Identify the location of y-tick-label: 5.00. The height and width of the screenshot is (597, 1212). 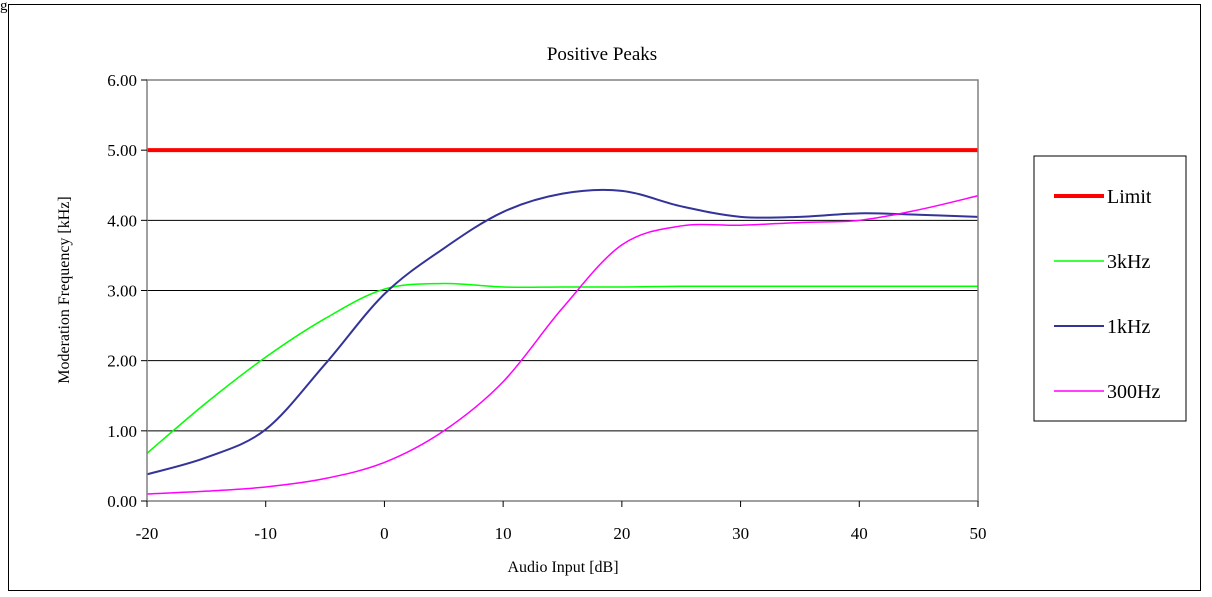
(122, 150).